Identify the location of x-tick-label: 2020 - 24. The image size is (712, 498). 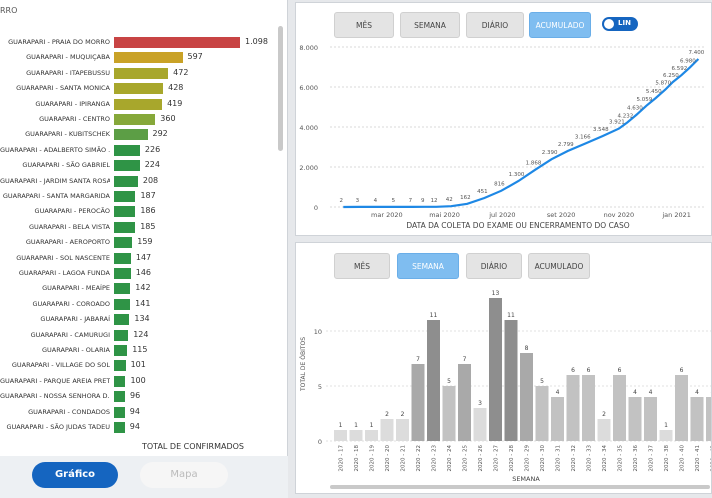
(450, 458).